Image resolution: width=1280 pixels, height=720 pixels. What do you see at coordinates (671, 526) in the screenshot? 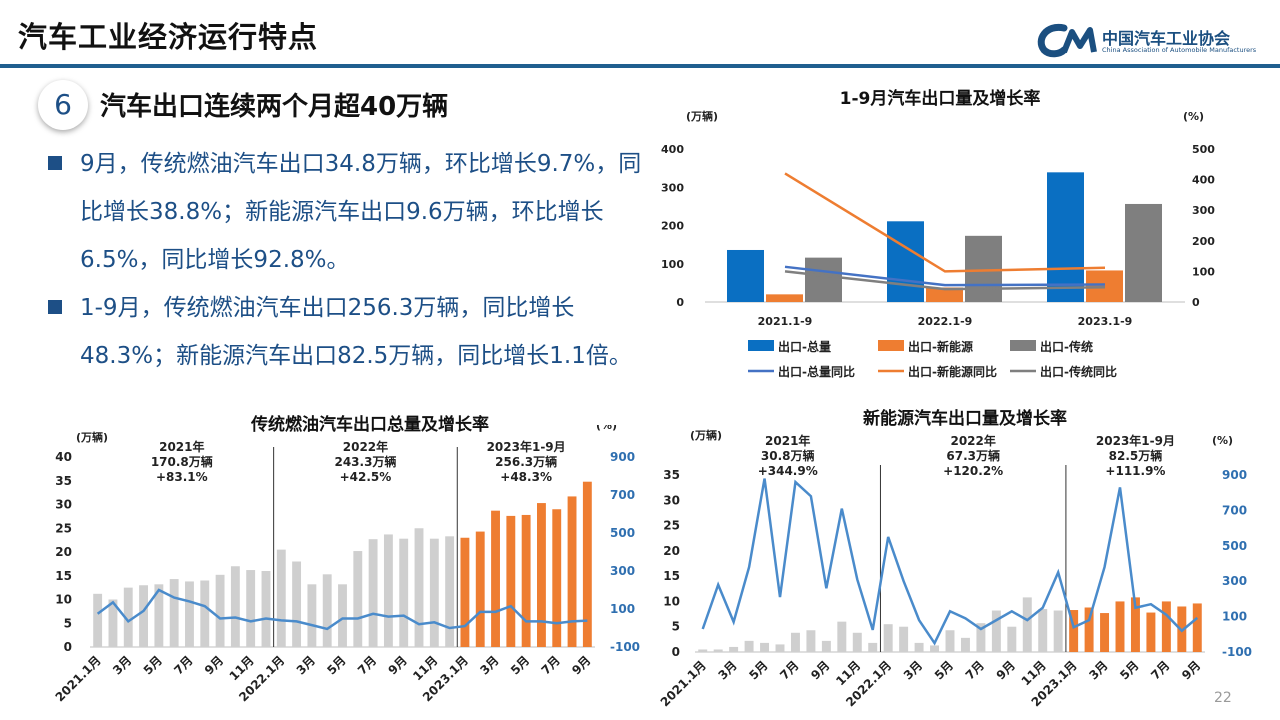
I see `y-tick-left: 25` at bounding box center [671, 526].